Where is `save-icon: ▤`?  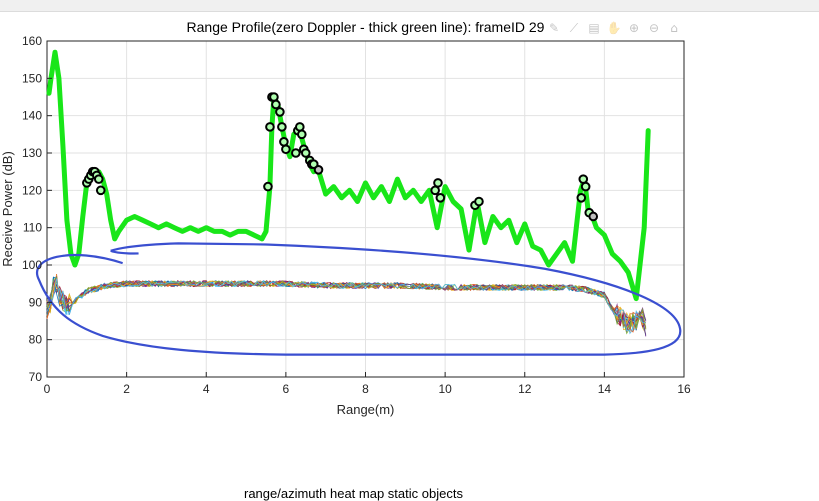
save-icon: ▤ is located at coordinates (594, 28).